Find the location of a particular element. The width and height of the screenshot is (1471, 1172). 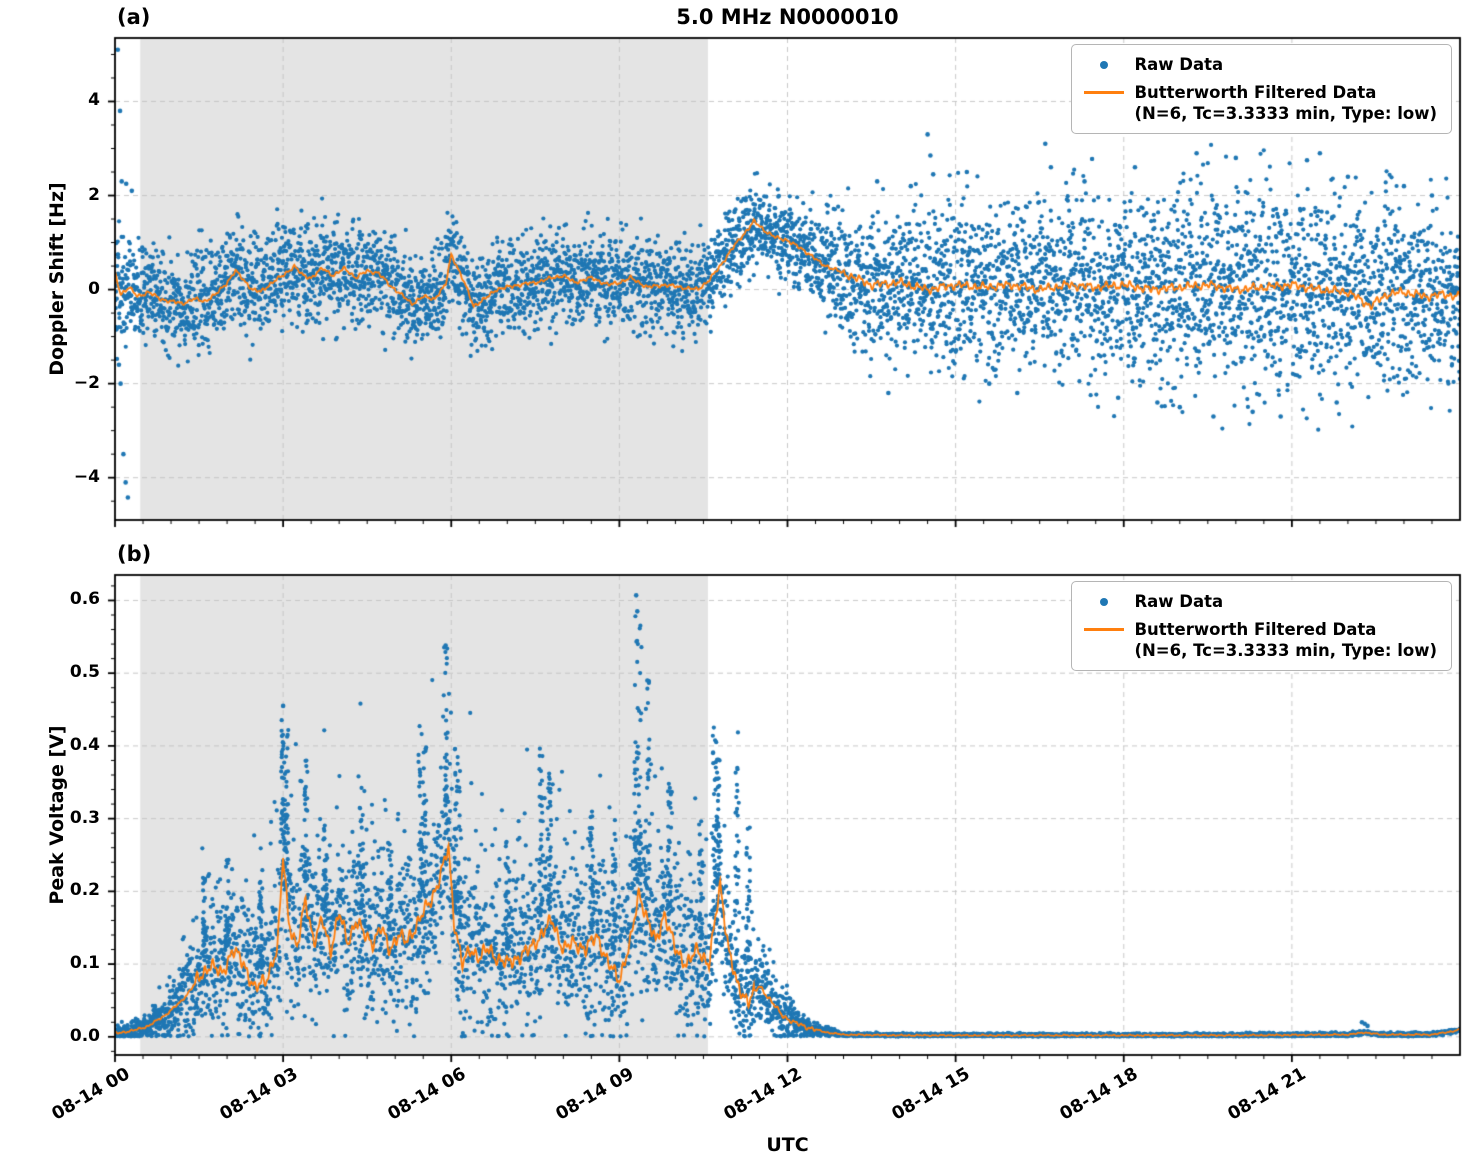

y-tick-label-a: 2 is located at coordinates (94, 194).